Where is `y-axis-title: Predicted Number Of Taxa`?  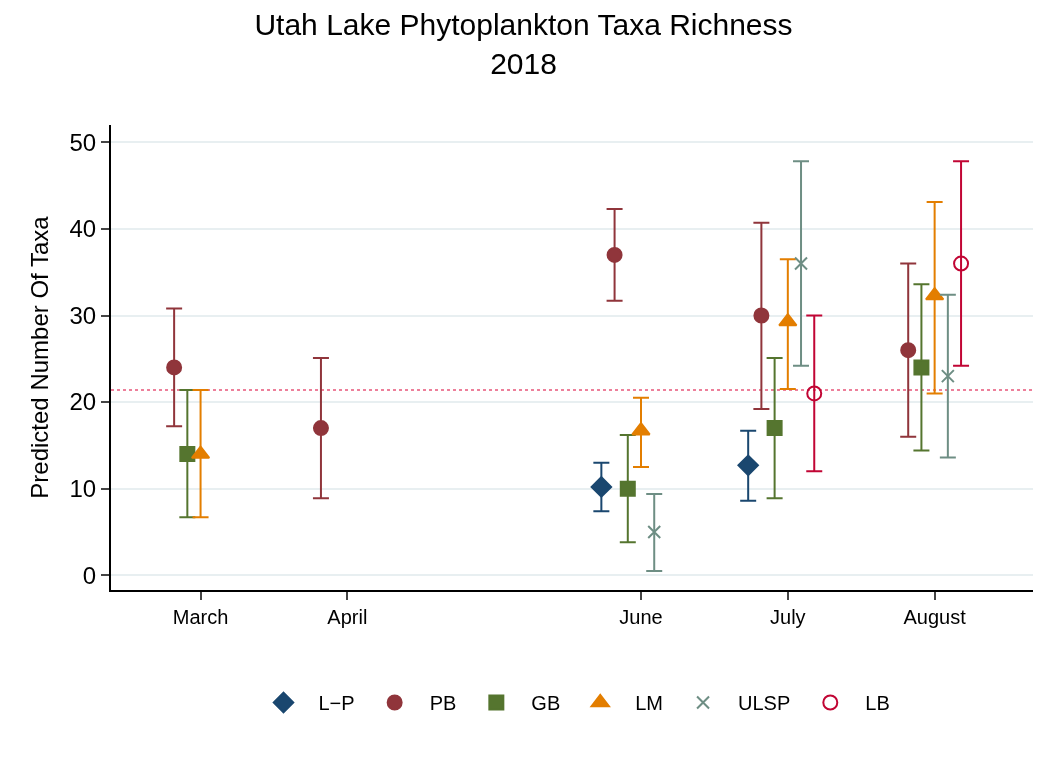 y-axis-title: Predicted Number Of Taxa is located at coordinates (40, 357).